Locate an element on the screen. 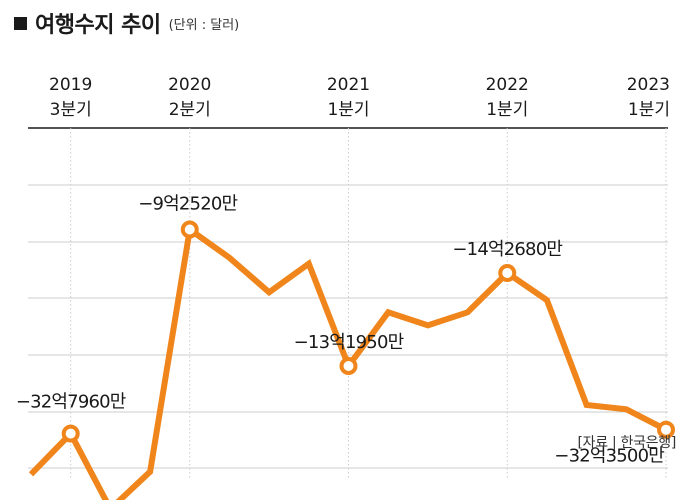 This screenshot has width=692, height=500. data-label: −14억2680만 is located at coordinates (507, 249).